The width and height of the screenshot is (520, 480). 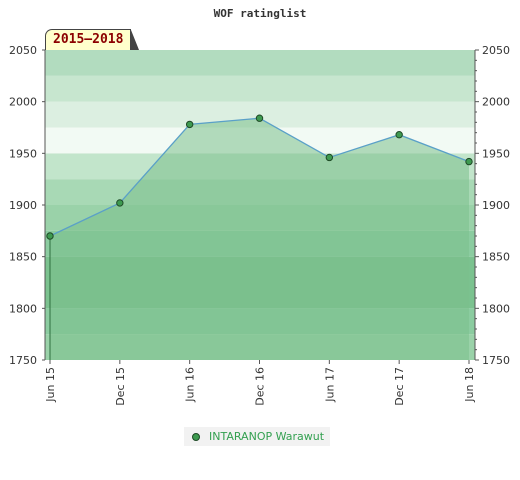 I want to click on x-tick-label: Dec 16, so click(x=260, y=386).